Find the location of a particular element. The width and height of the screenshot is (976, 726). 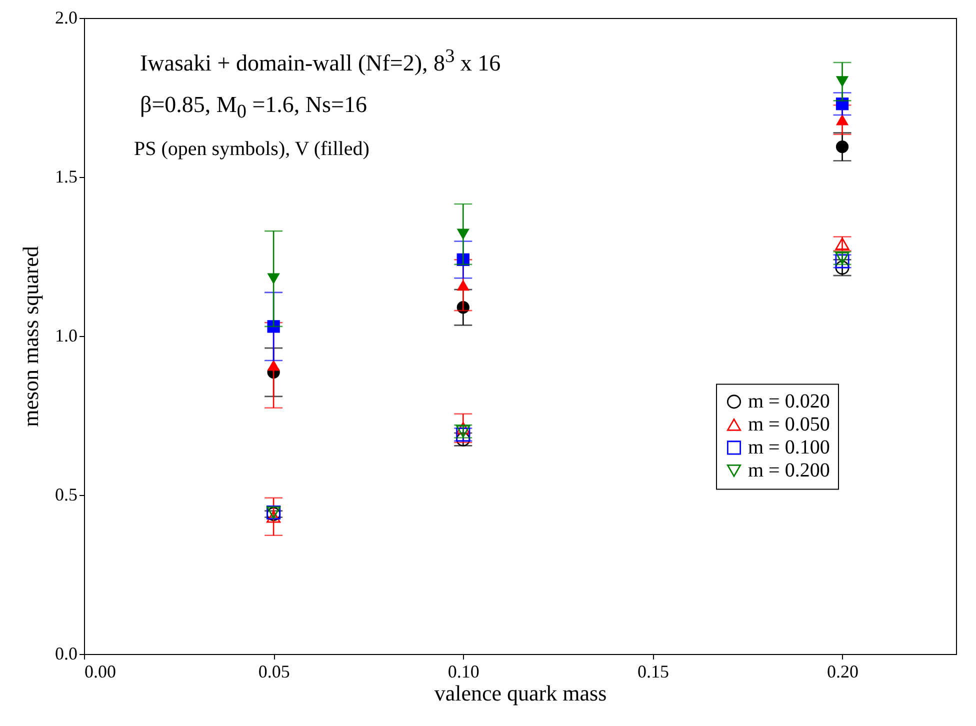

annotation: β=0.85, M$_{0}$ =1.6, Ns=16 is located at coordinates (253, 108).